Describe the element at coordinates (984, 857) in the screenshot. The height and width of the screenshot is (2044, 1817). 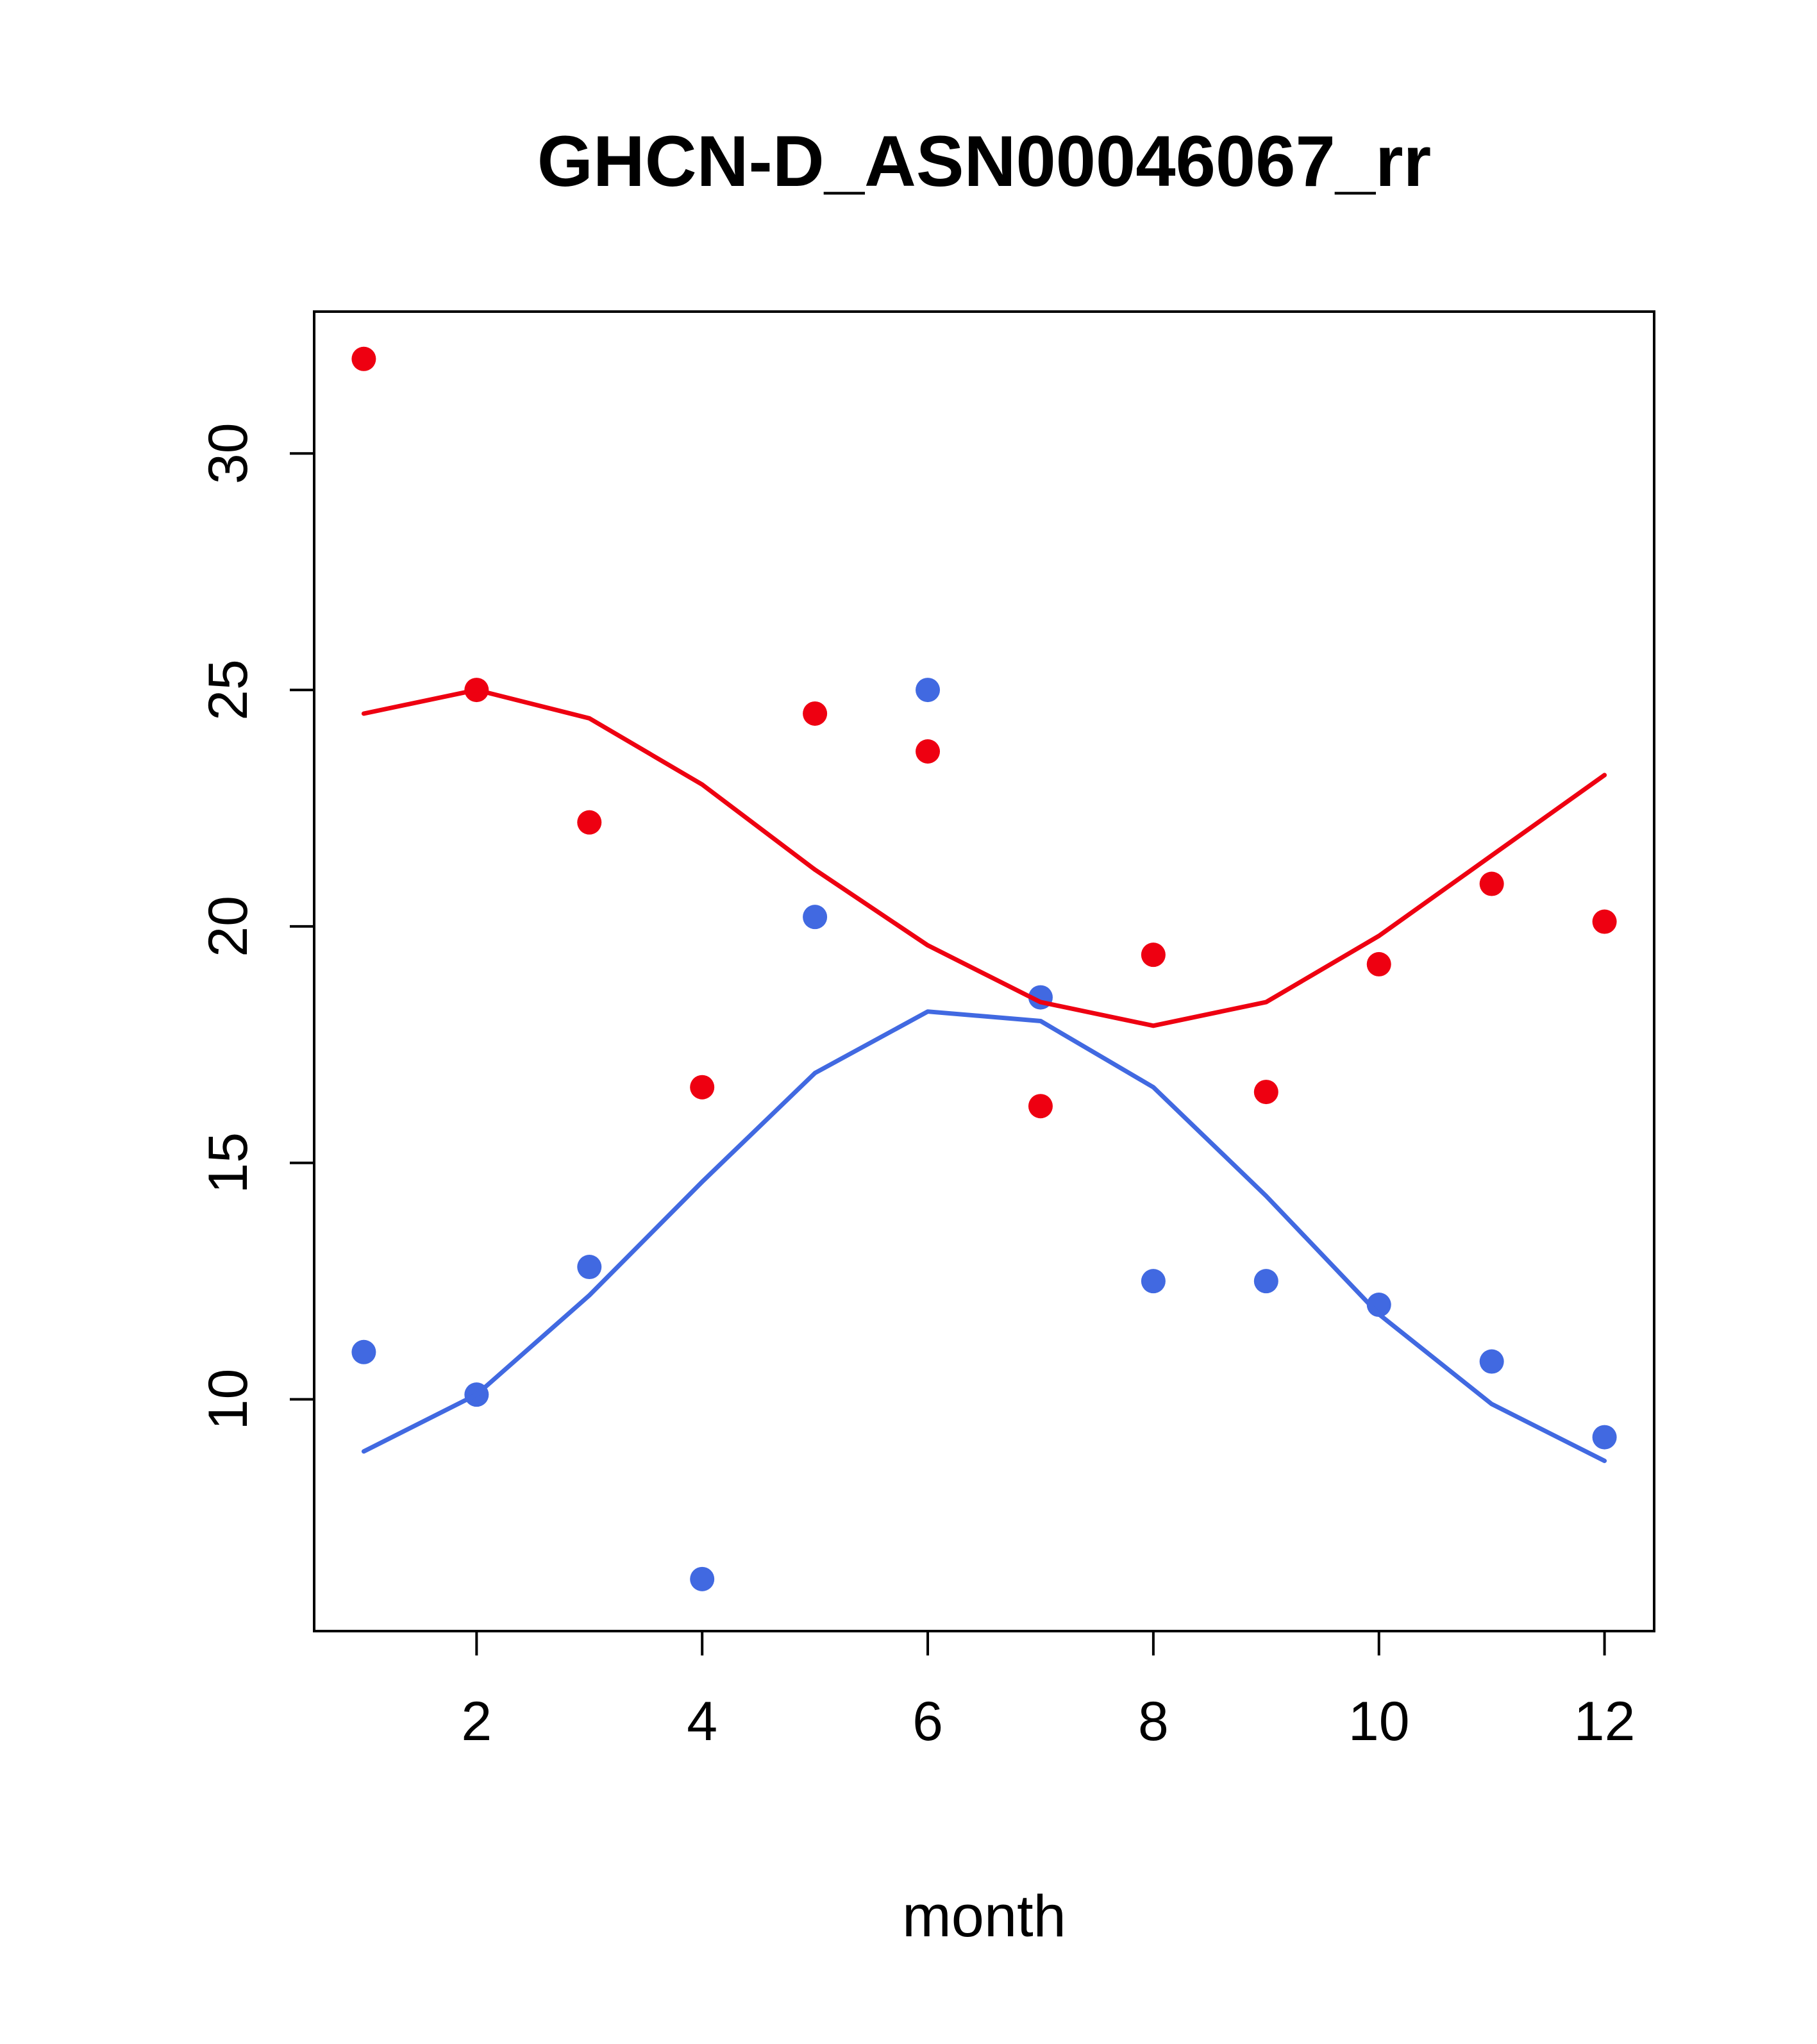
I see `red-smooth-line` at that location.